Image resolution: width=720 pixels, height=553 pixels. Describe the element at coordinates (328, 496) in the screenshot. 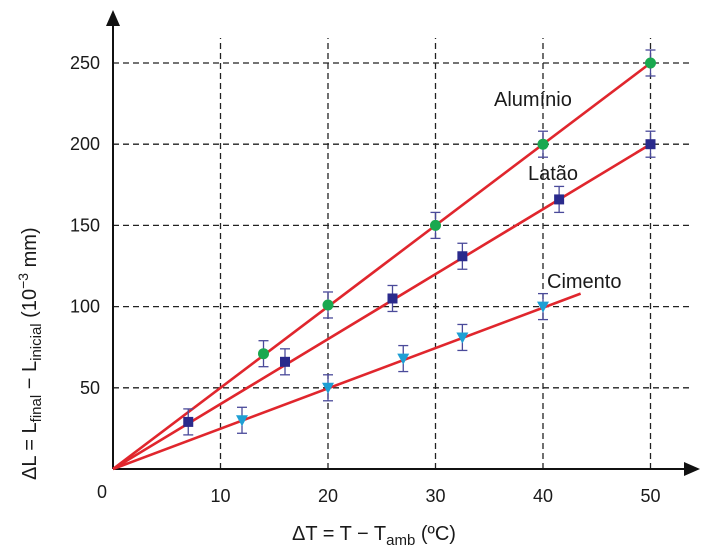

I see `x-tick-label: 20` at that location.